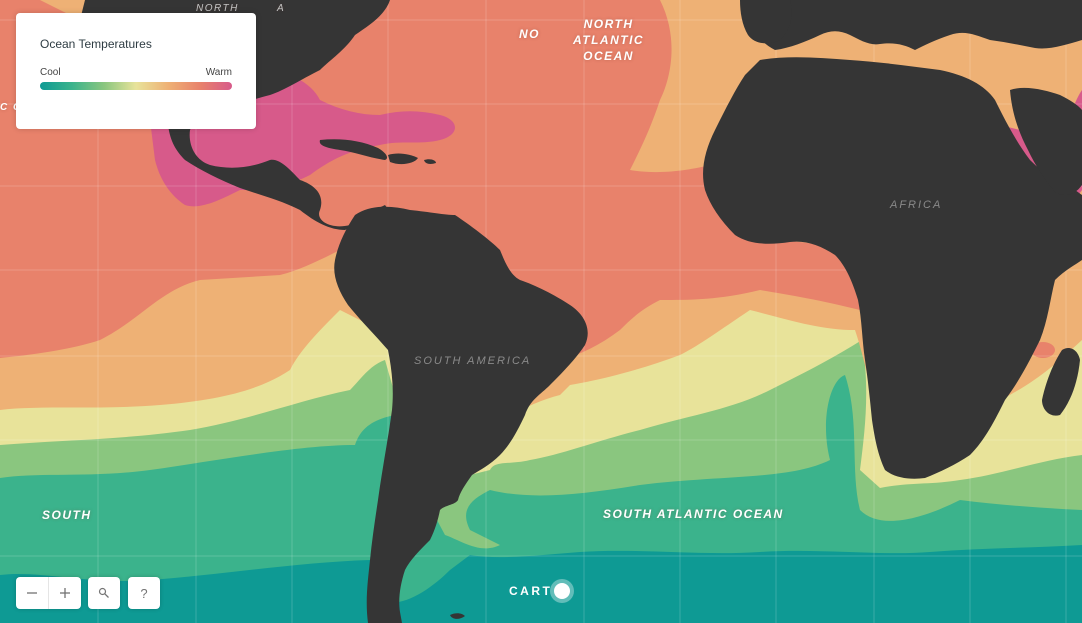  I want to click on carto-attribution: CART, so click(540, 591).